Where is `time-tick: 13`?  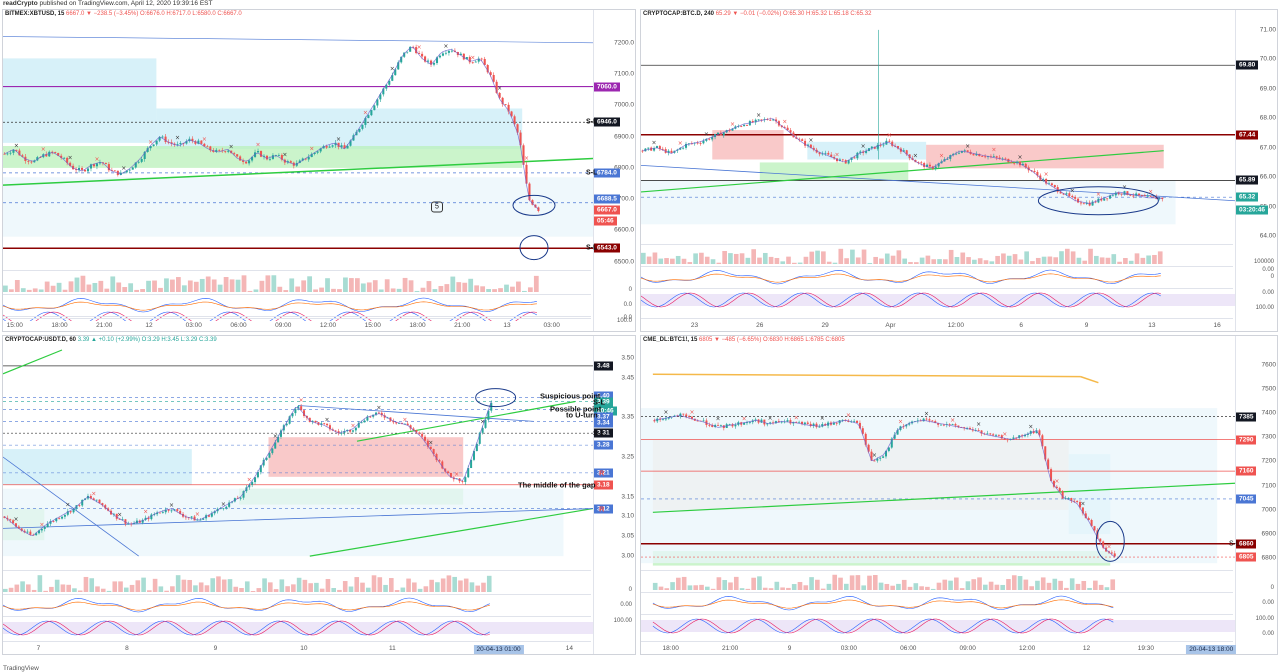 time-tick: 13 is located at coordinates (507, 325).